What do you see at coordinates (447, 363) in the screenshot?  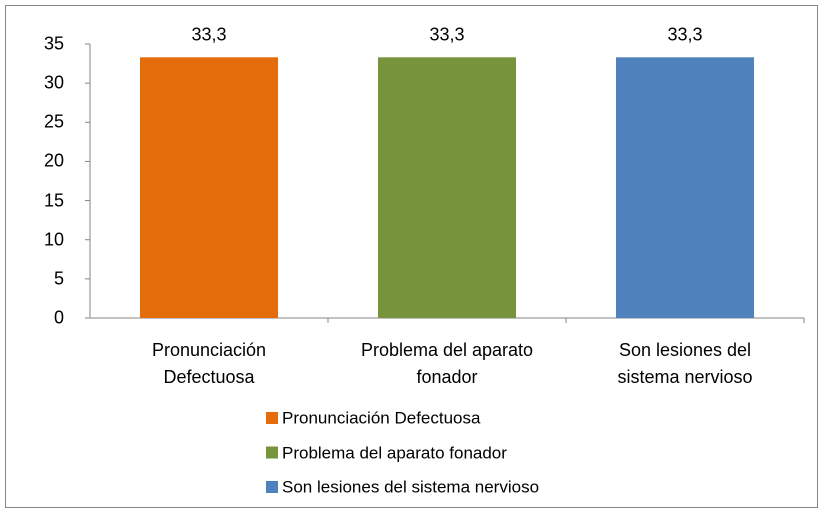 I see `x-tick-label: Problema del aparato fonador` at bounding box center [447, 363].